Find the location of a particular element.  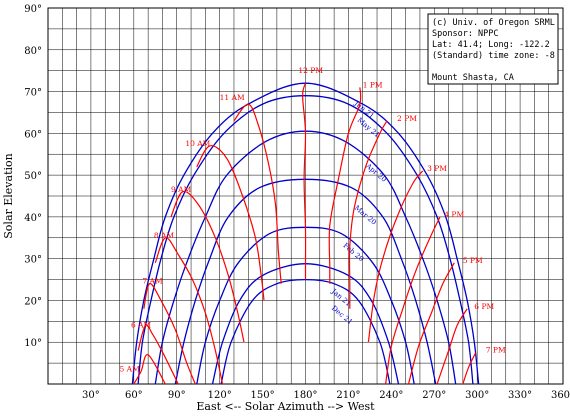

hour-curve-label: 5 PM is located at coordinates (473, 260).